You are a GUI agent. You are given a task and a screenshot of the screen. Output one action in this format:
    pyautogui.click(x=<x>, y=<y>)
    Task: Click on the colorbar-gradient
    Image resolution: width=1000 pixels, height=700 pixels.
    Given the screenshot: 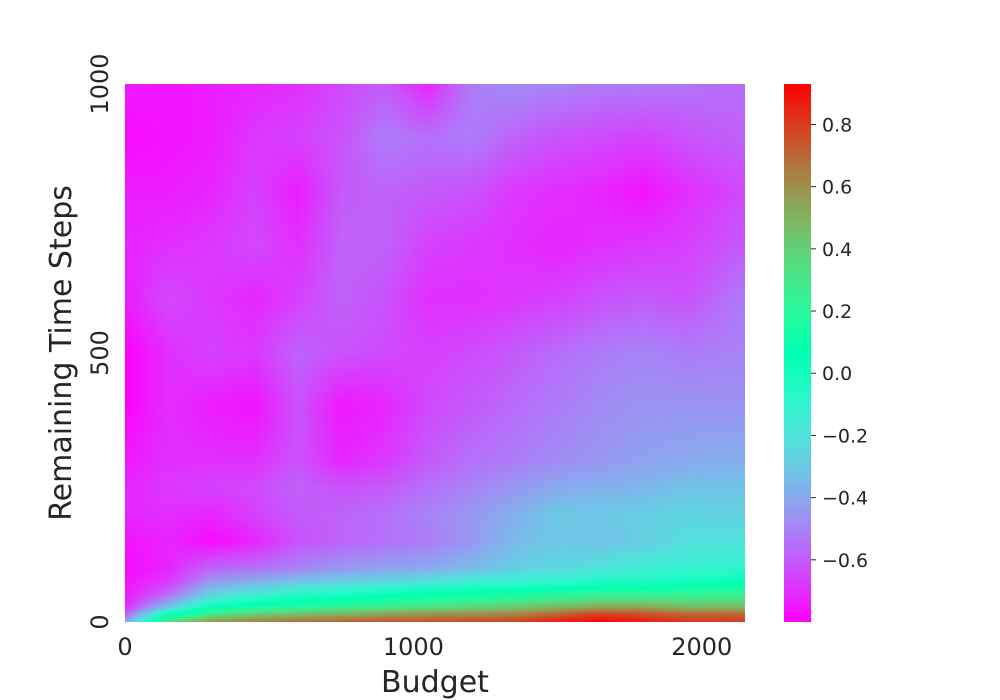 What is the action you would take?
    pyautogui.click(x=797, y=353)
    